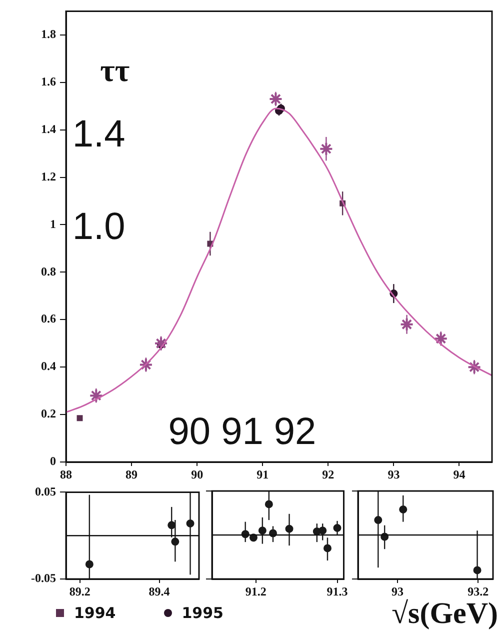 The width and height of the screenshot is (504, 630). I want to click on x-tick-label: 91.3, so click(337, 591).